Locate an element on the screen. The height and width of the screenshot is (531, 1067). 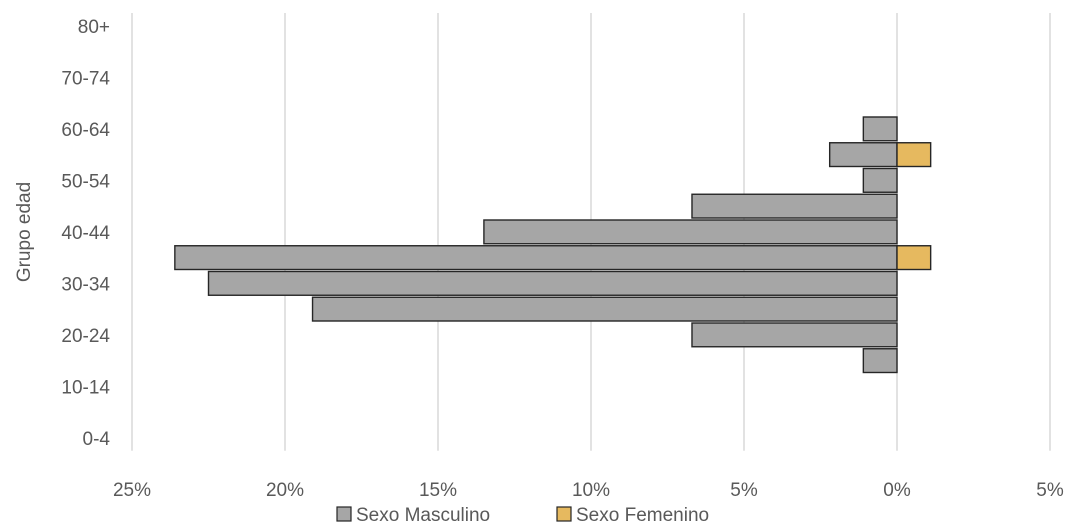
x-tick-label: 15% is located at coordinates (438, 490).